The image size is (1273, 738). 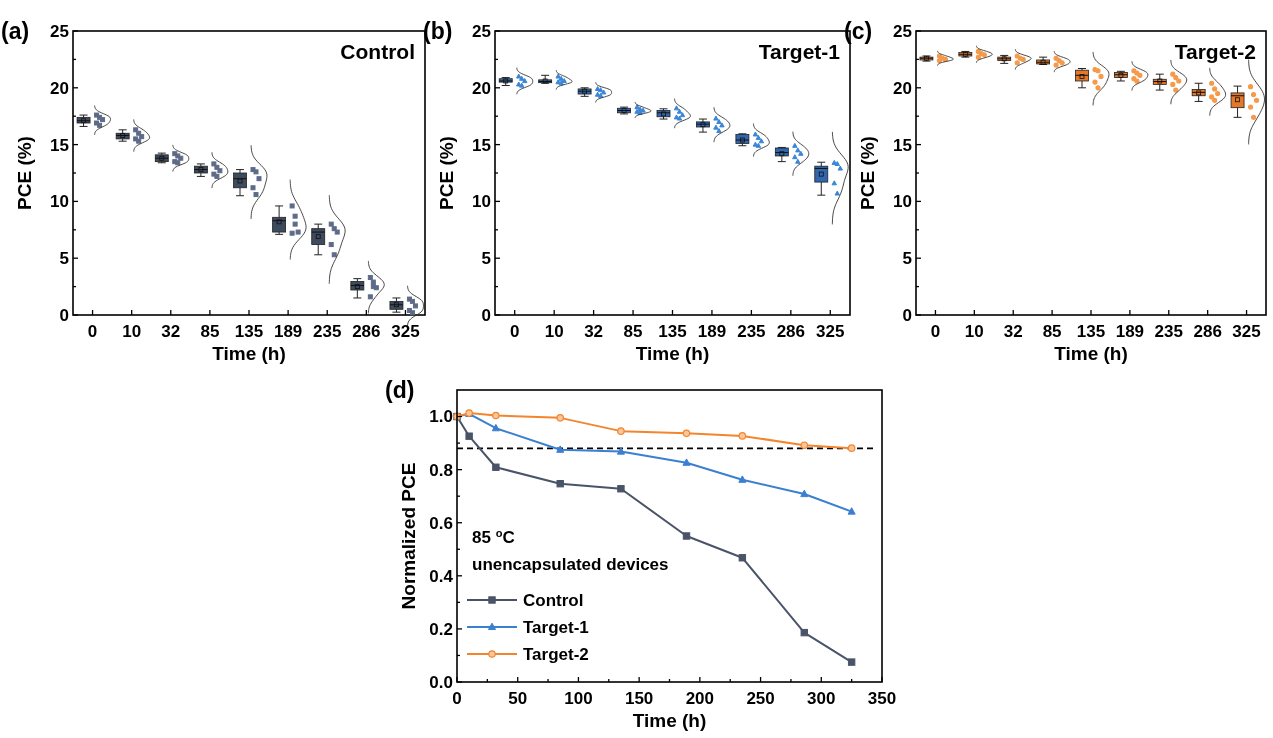 What do you see at coordinates (556, 654) in the screenshot?
I see `legend-label: Target-2` at bounding box center [556, 654].